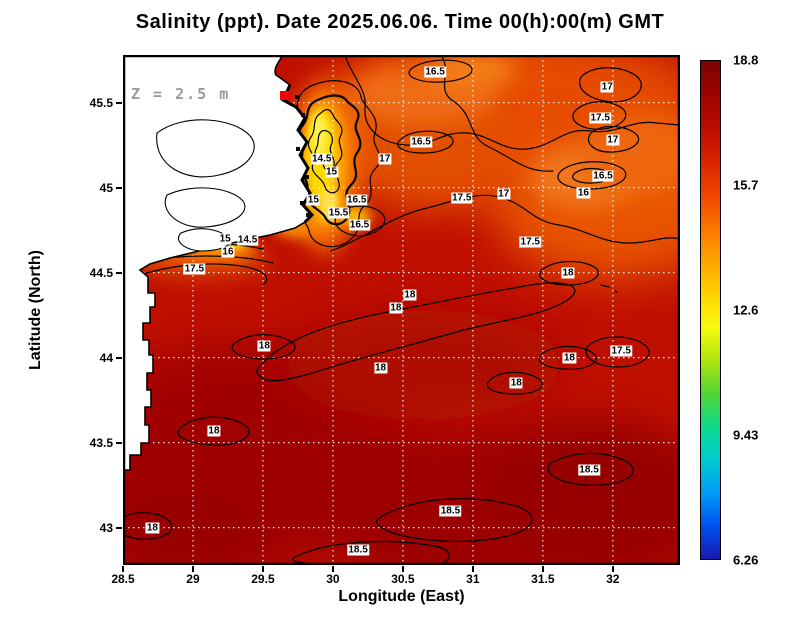 Image resolution: width=800 pixels, height=618 pixels. I want to click on contour-16p5-topright-loop, so click(592, 175).